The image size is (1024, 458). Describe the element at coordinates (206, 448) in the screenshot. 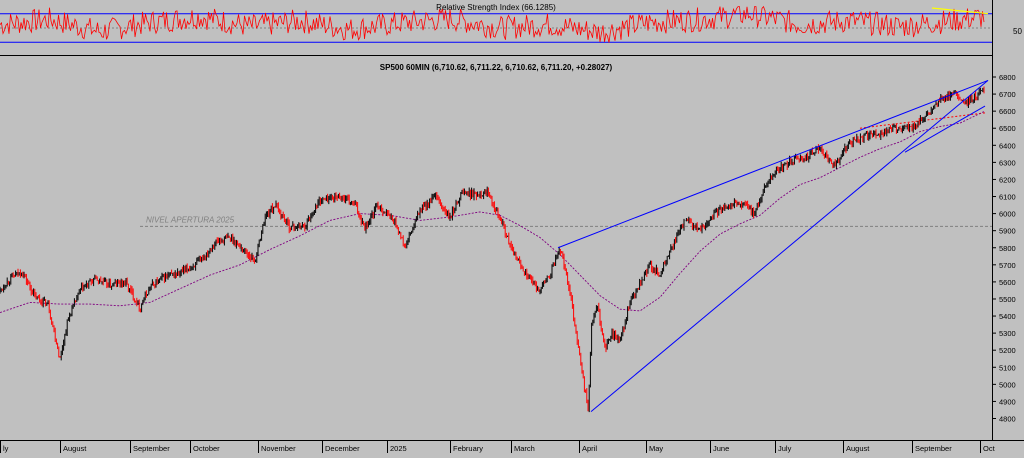

I see `time-tick-label: October` at that location.